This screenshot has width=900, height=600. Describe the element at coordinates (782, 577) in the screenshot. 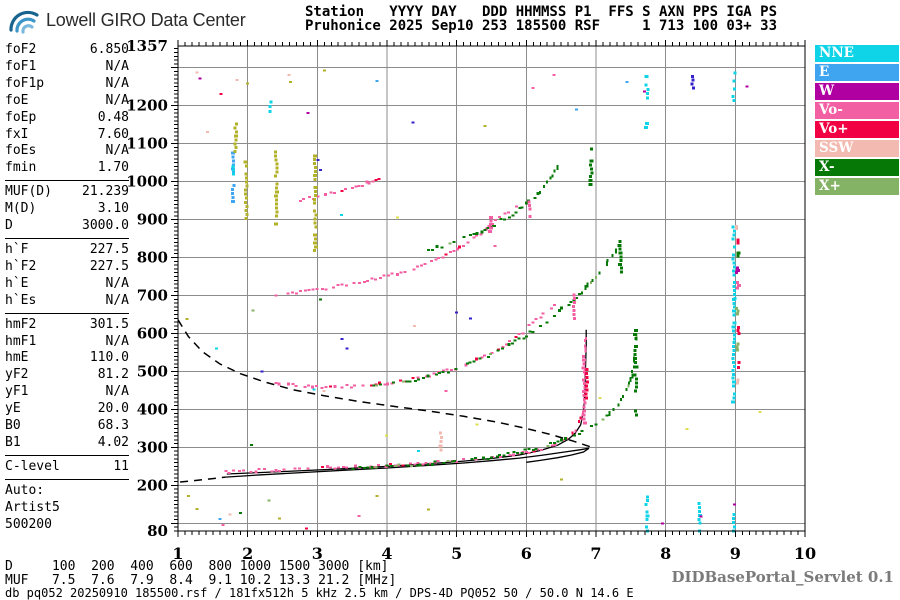

I see `servlet-version-label: DIDBasePortal_Servlet 0.1` at that location.